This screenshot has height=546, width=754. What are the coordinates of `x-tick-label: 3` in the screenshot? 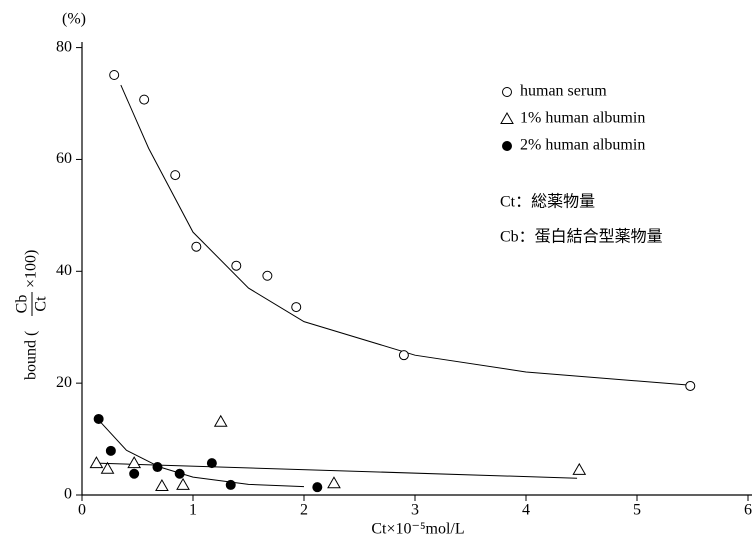 It's located at (415, 510).